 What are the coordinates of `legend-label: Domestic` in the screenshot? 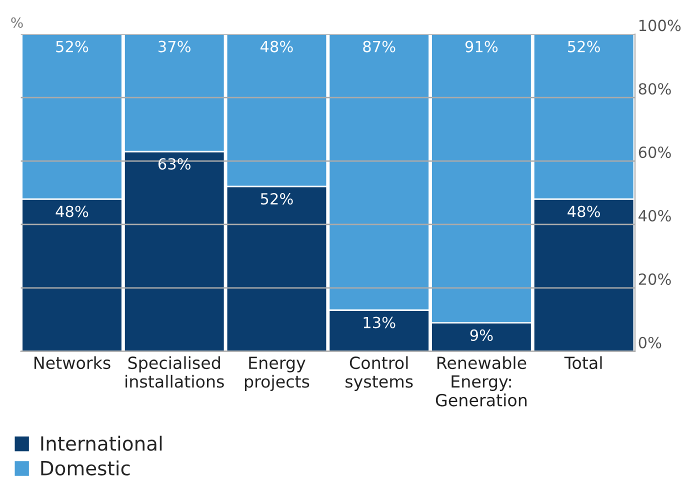 It's located at (85, 468).